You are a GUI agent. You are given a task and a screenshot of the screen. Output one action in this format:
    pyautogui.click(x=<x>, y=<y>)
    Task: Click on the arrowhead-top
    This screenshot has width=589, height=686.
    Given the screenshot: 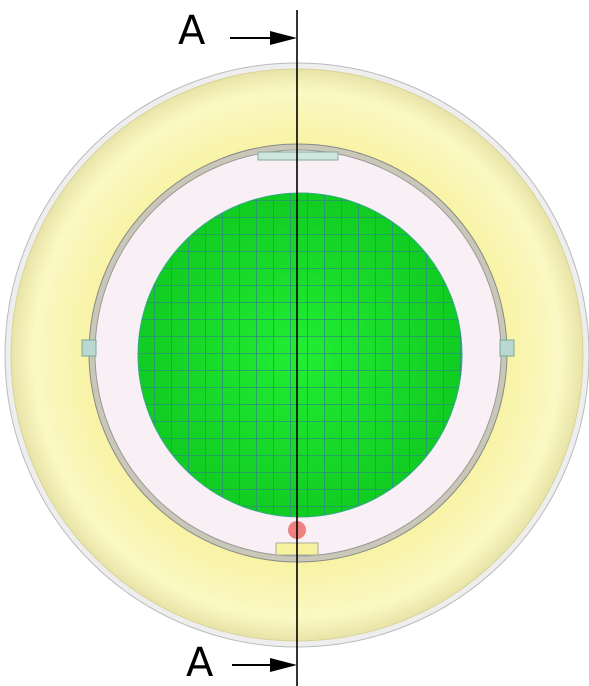 What is the action you would take?
    pyautogui.click(x=283, y=38)
    